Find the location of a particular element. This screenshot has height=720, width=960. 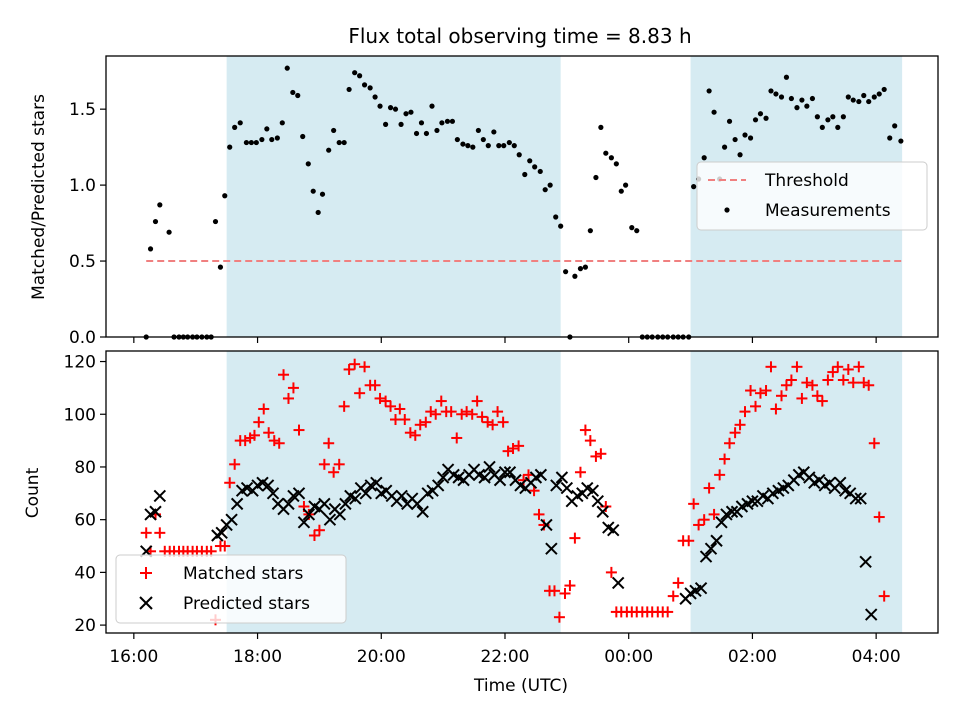

ratio-y-axis-label: Matched/Predicted stars is located at coordinates (39, 197).